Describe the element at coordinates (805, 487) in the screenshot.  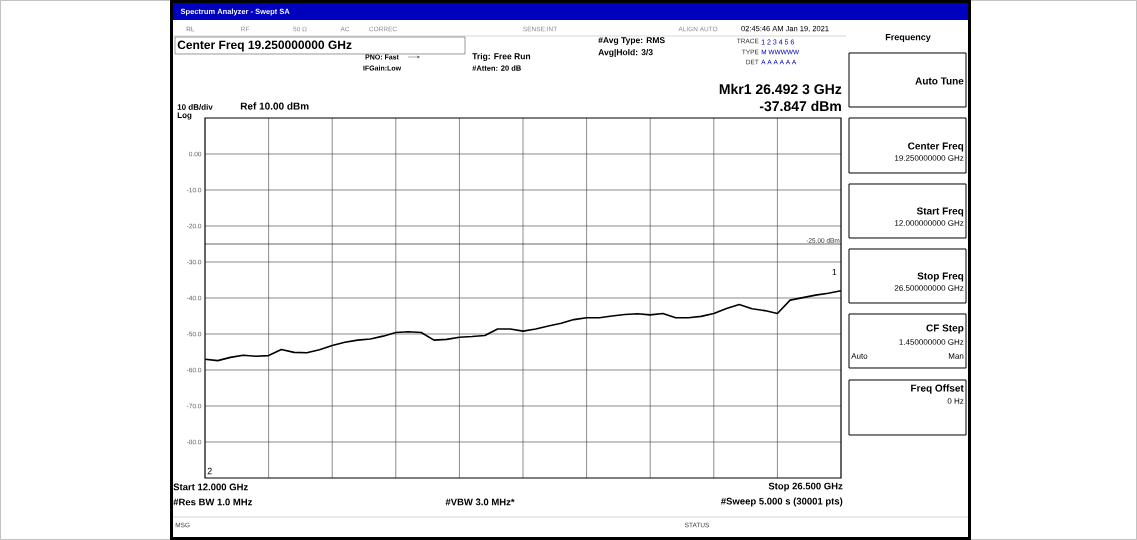
I see `text: Stop 26.500 GHz` at that location.